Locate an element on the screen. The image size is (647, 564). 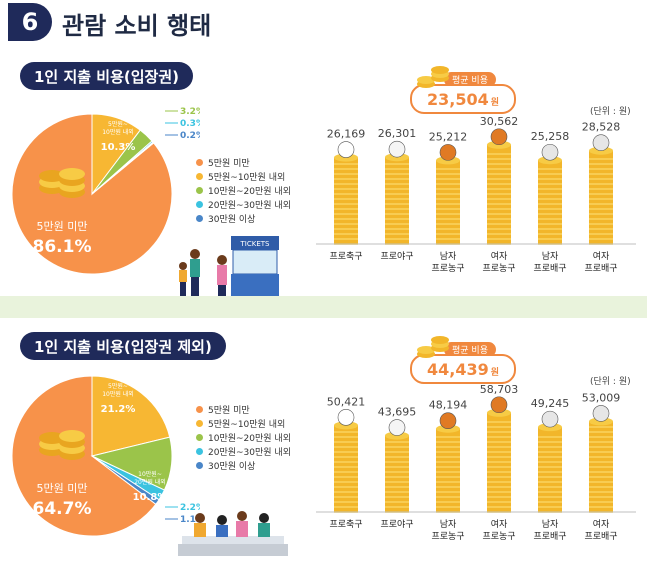
pie-second-value: 10.3% is located at coordinates (118, 147).